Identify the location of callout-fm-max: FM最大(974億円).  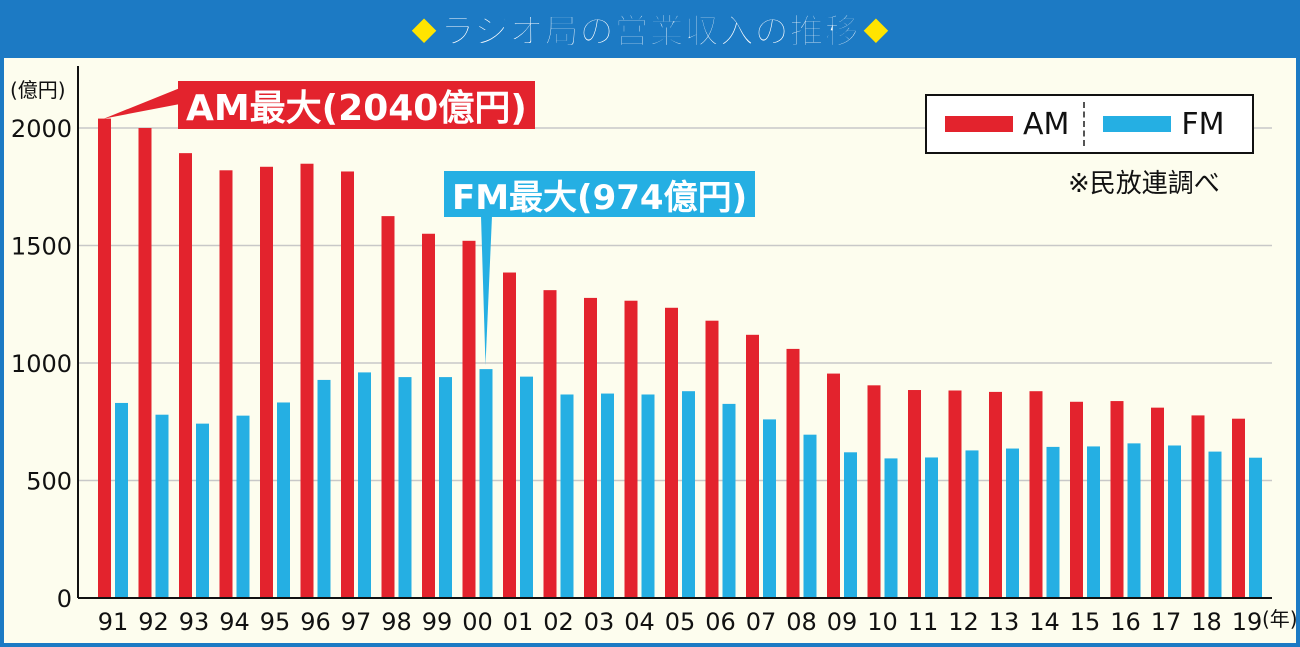
(600, 194).